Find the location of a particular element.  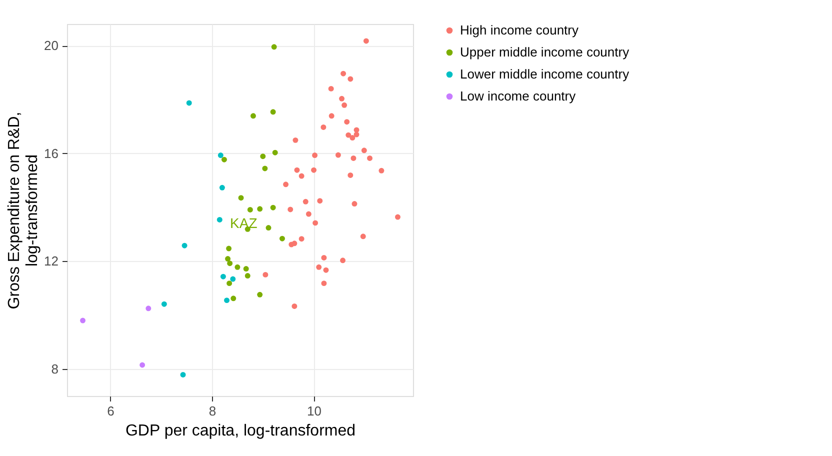

x-tick-label: 8 is located at coordinates (212, 411).